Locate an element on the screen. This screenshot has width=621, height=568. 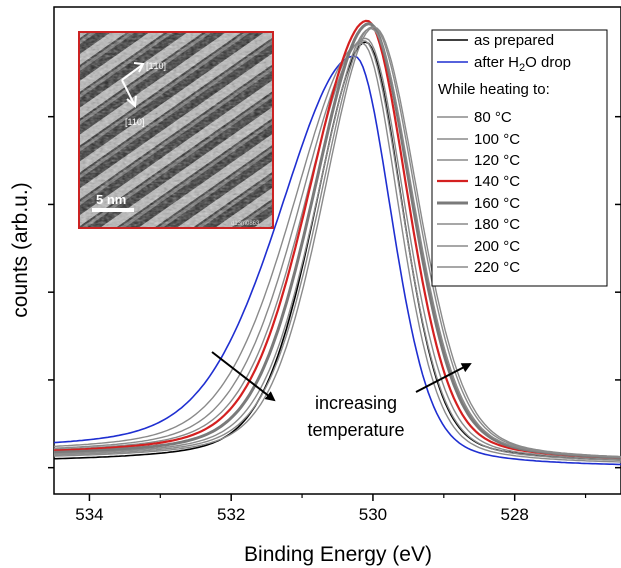
scale-bar-label: 5 nm is located at coordinates (111, 199).